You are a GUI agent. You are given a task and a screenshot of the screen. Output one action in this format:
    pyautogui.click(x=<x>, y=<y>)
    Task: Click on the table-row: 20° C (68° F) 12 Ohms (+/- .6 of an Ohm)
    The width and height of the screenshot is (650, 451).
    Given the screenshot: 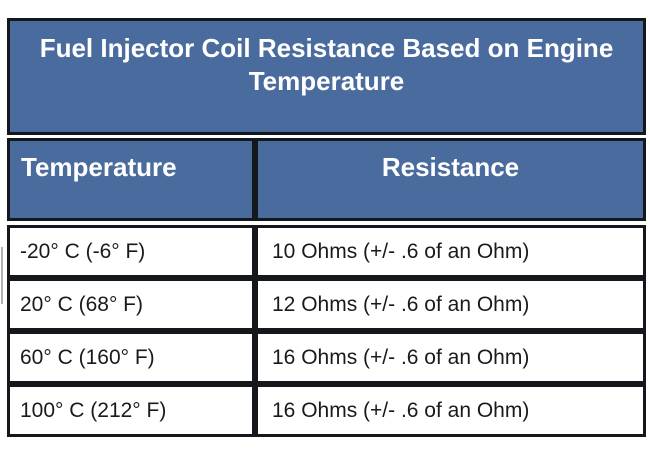 What is the action you would take?
    pyautogui.click(x=326, y=304)
    